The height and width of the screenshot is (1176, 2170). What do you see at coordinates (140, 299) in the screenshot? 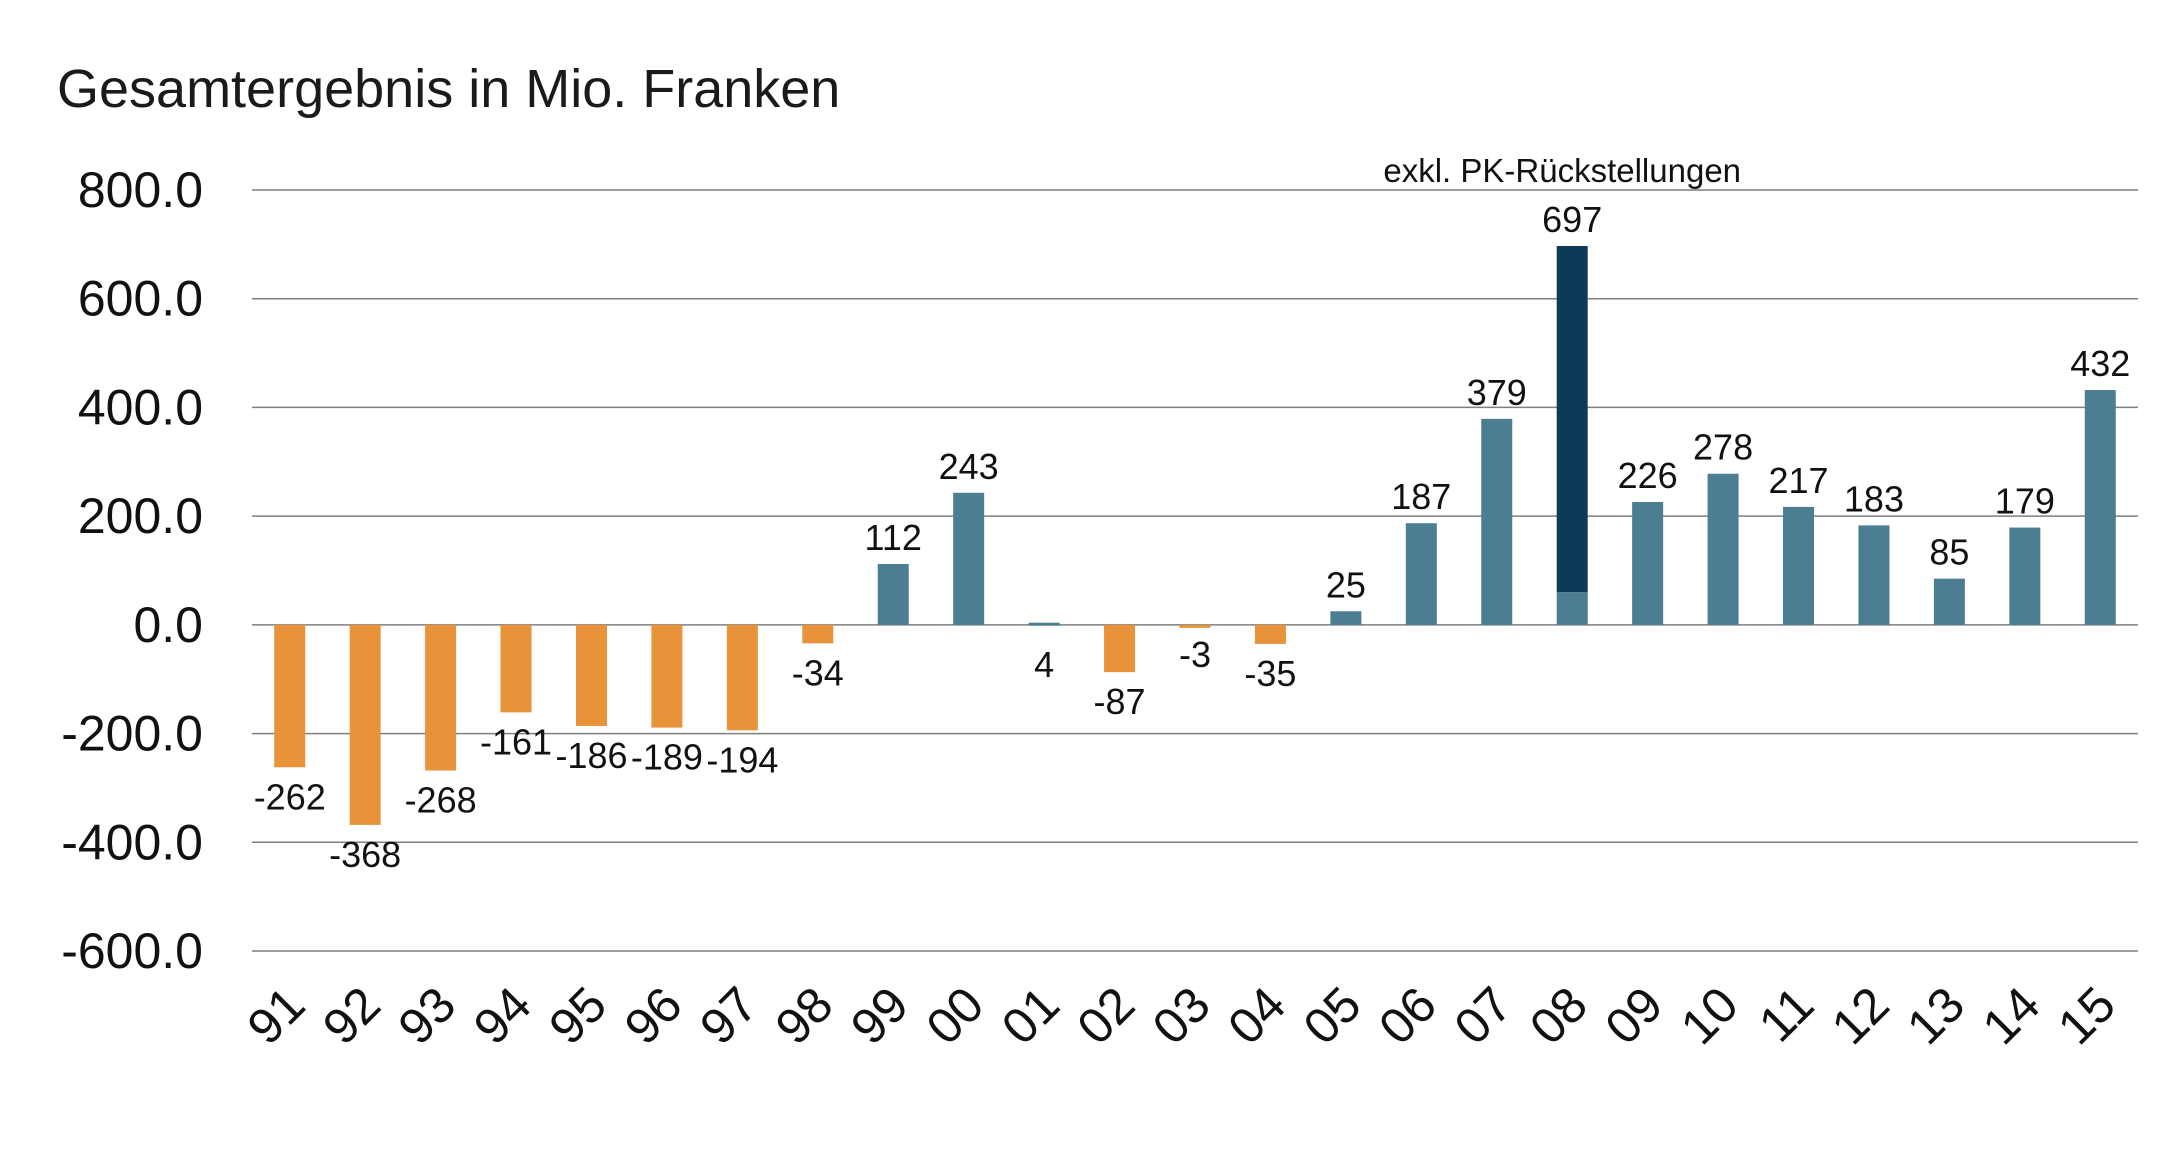
I see `y-tick-label: 600.0` at bounding box center [140, 299].